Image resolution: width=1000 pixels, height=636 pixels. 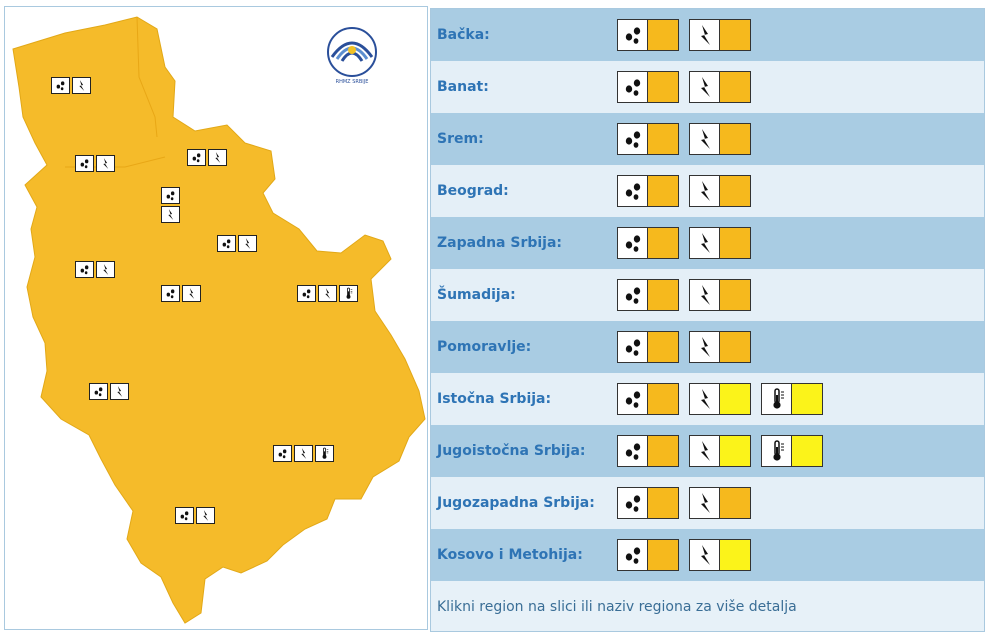 What do you see at coordinates (516, 503) in the screenshot?
I see `region-name-link: Jugozapadna Srbija:` at bounding box center [516, 503].